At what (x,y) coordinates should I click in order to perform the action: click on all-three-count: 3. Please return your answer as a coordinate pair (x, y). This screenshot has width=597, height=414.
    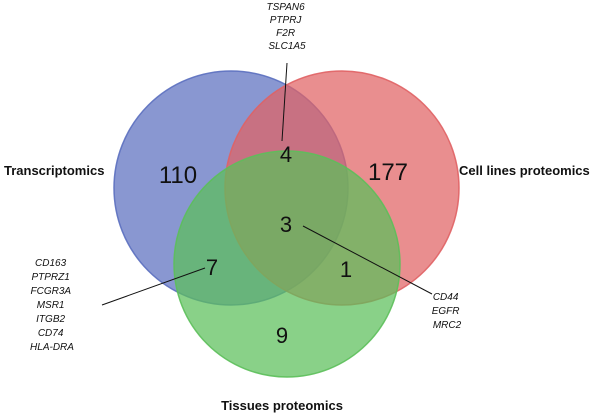
    Looking at the image, I should click on (286, 224).